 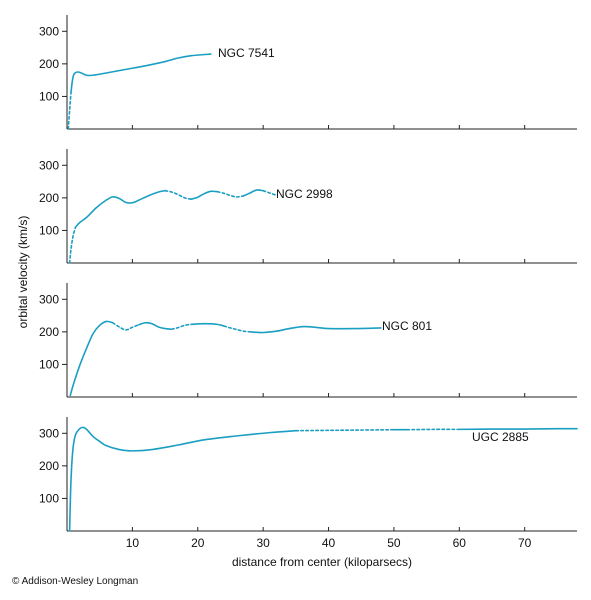 What do you see at coordinates (460, 543) in the screenshot?
I see `x-tick-label: 60` at bounding box center [460, 543].